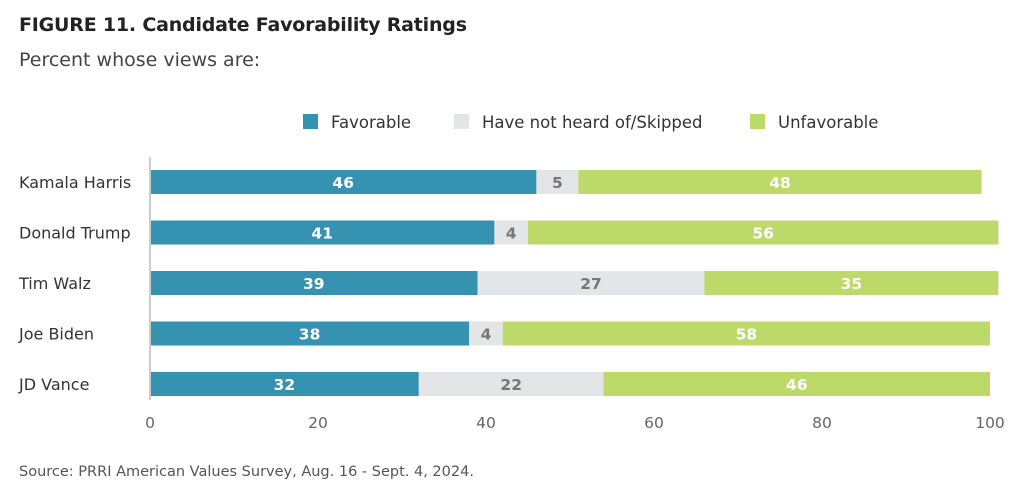 Image resolution: width=1024 pixels, height=502 pixels. What do you see at coordinates (53, 384) in the screenshot?
I see `category-label: JD Vance` at bounding box center [53, 384].